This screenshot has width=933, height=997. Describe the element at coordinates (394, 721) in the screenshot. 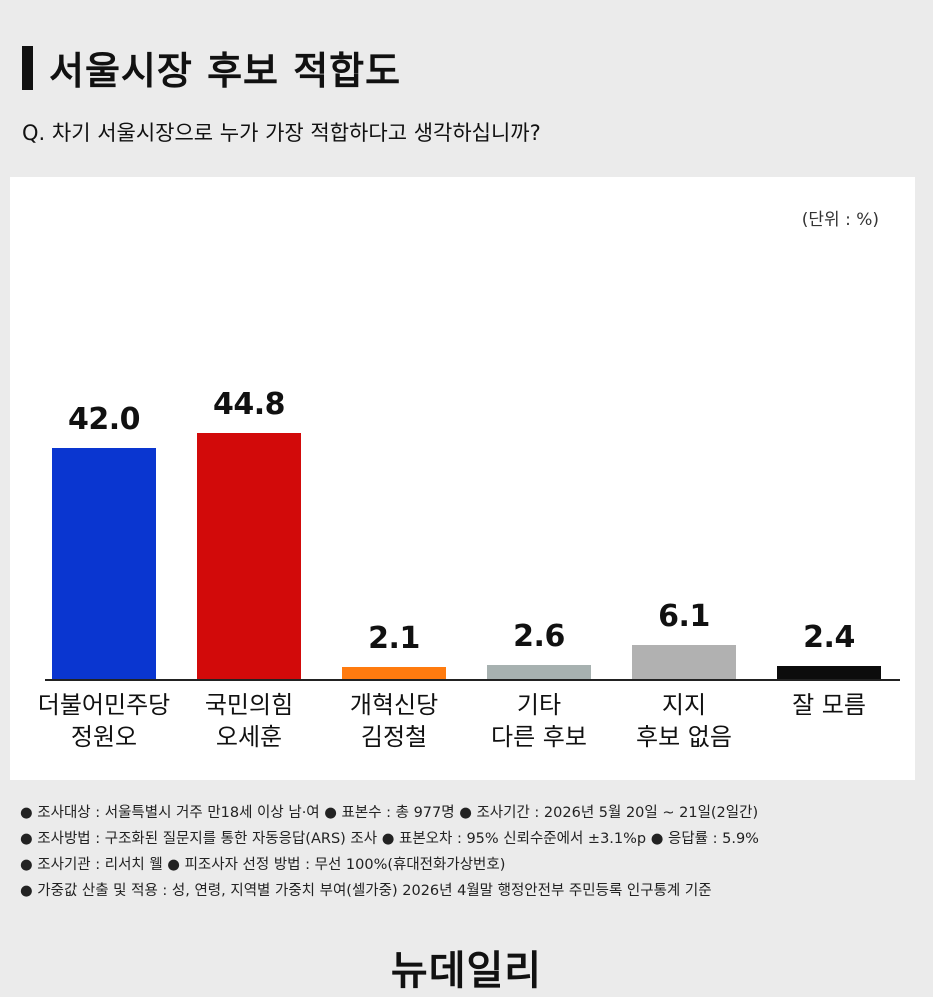

I see `category-label: 개혁신당 김정철` at that location.